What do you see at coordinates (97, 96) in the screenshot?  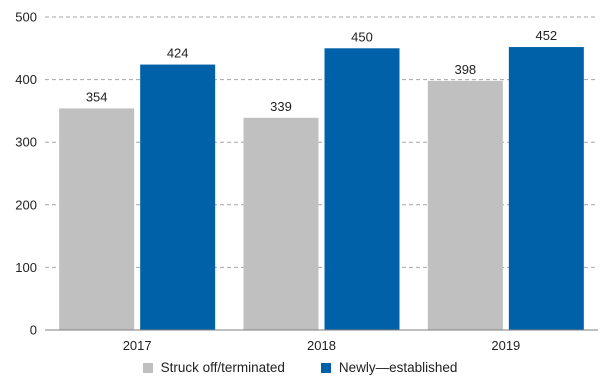 I see `data-label: 354` at bounding box center [97, 96].